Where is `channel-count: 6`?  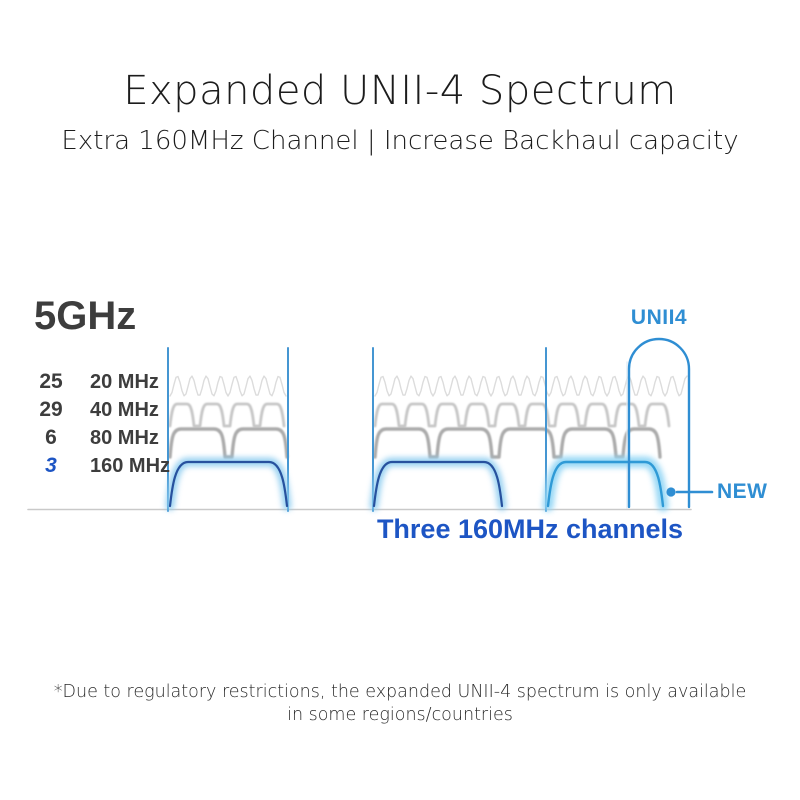 channel-count: 6 is located at coordinates (51, 437).